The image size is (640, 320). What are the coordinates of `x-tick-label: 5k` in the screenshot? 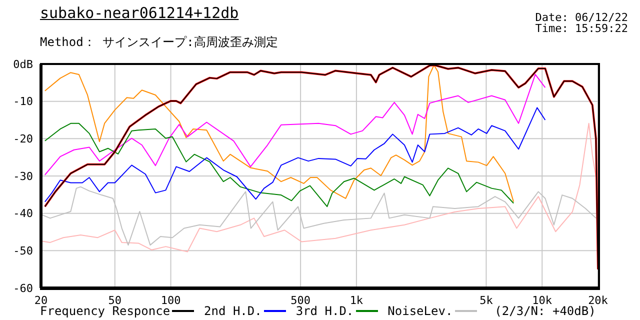 It's located at (487, 300).